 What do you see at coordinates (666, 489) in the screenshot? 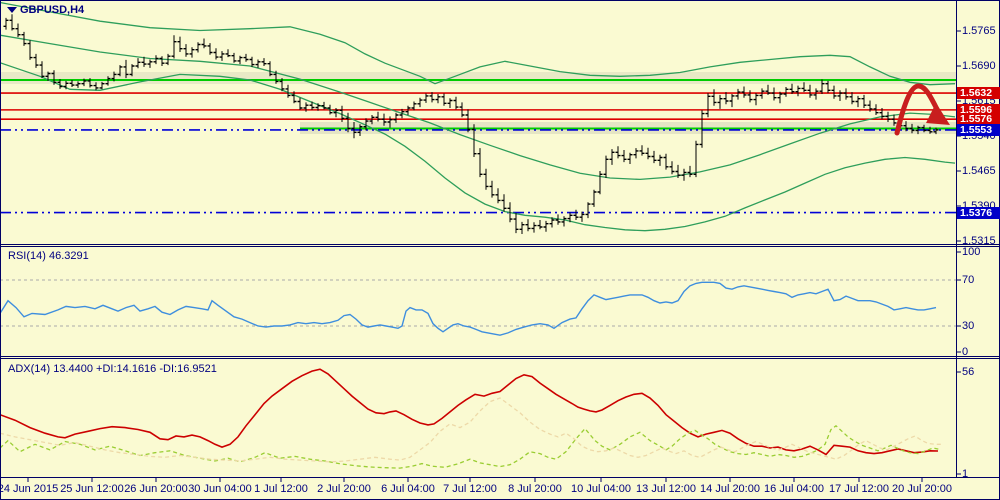
I see `time-axis-label: 13 Jul 12:00` at bounding box center [666, 489].